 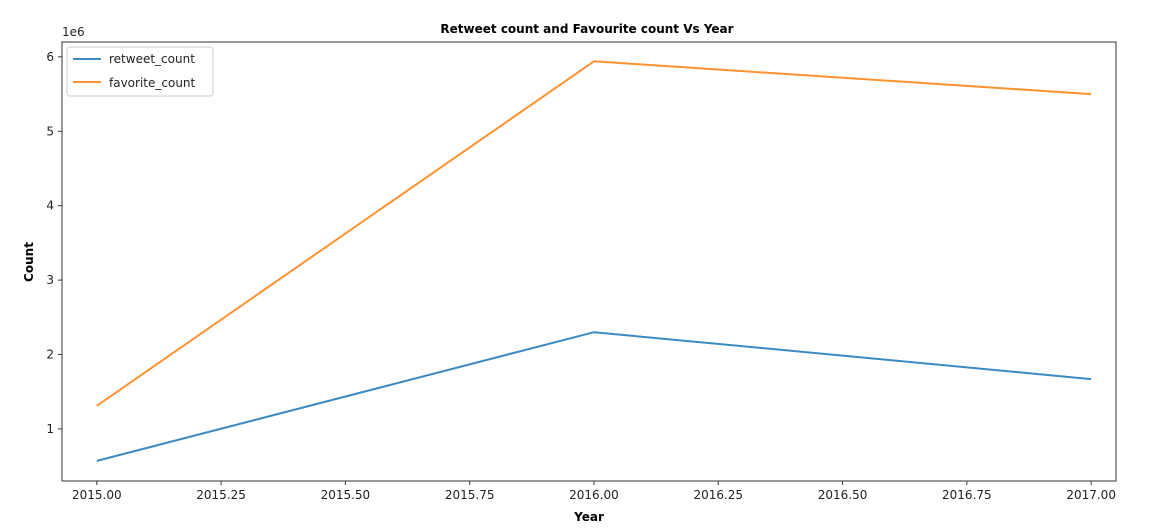 I want to click on x-tick-label: 2015.00, so click(x=97, y=495).